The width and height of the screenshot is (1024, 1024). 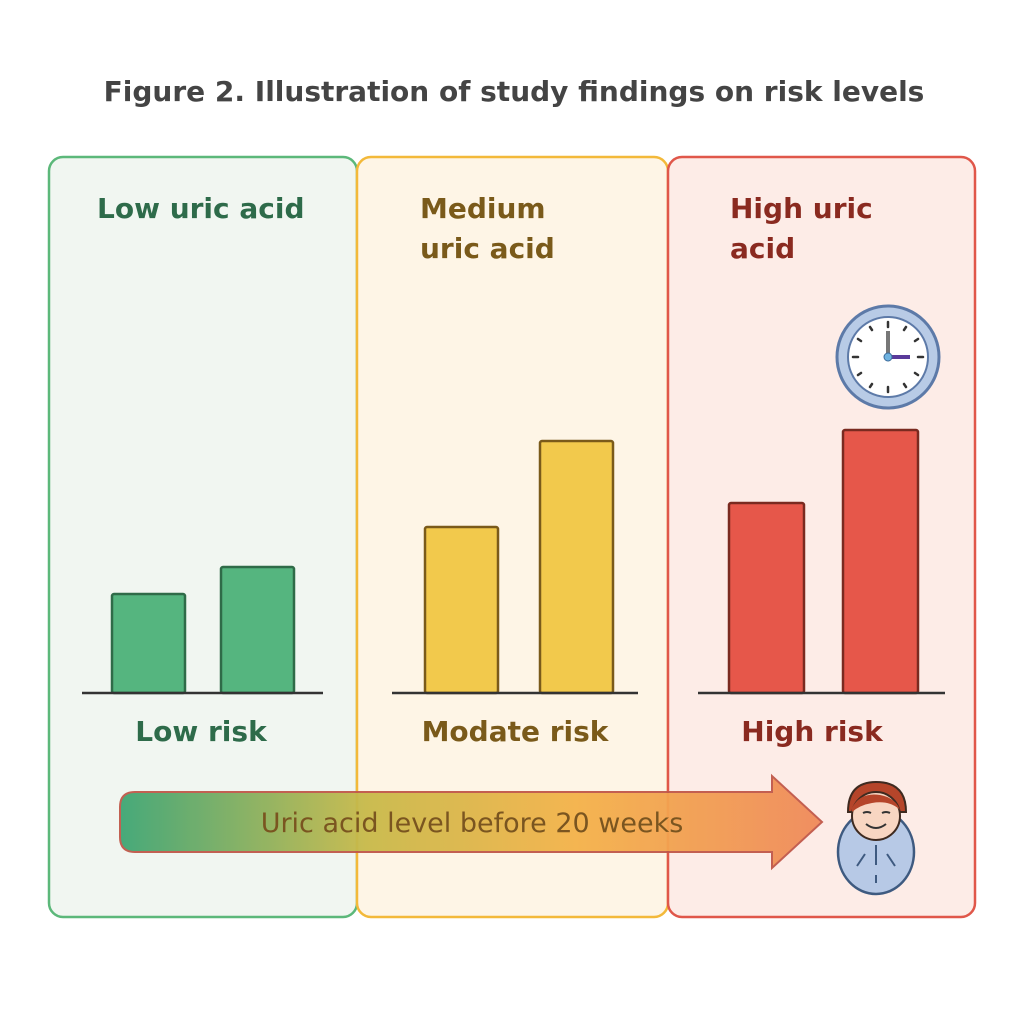 I want to click on panel-heading: High uric, so click(x=801, y=208).